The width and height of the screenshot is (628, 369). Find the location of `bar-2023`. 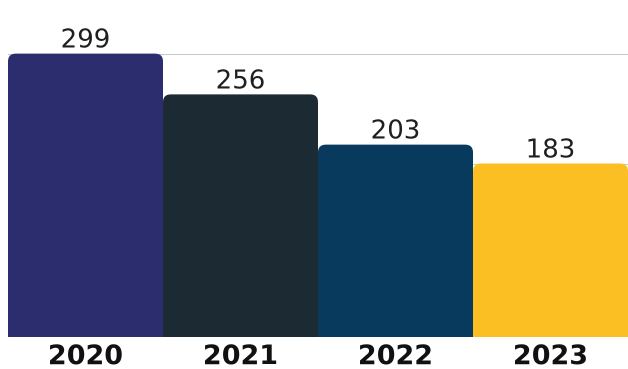

bar-2023 is located at coordinates (550, 250).